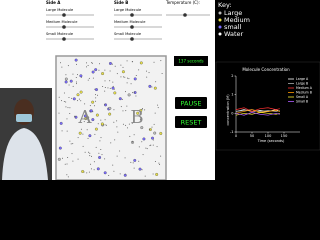  I want to click on reset-label: RESET, so click(191, 123).